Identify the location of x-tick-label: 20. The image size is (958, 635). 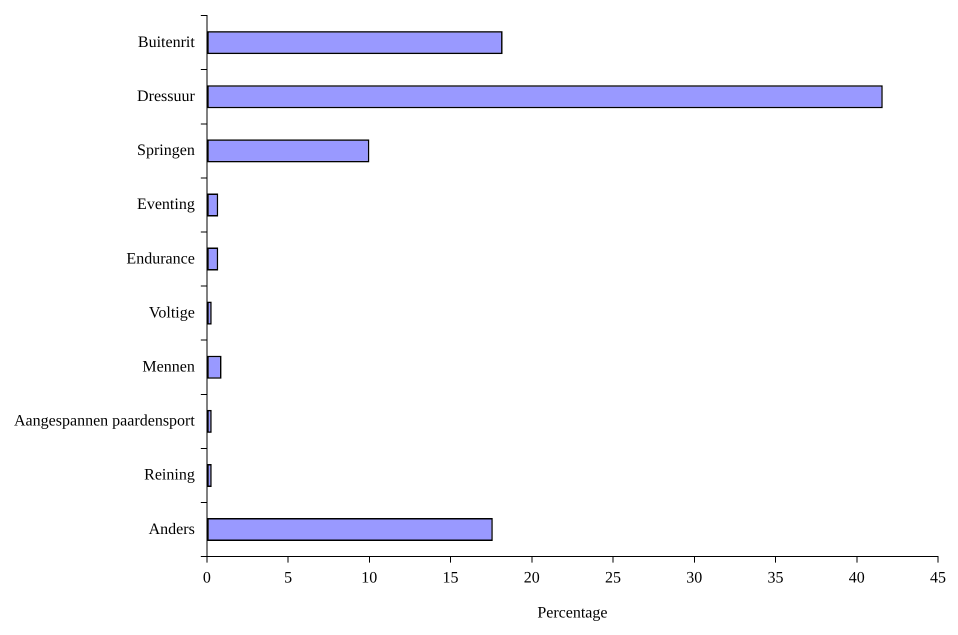
(532, 577).